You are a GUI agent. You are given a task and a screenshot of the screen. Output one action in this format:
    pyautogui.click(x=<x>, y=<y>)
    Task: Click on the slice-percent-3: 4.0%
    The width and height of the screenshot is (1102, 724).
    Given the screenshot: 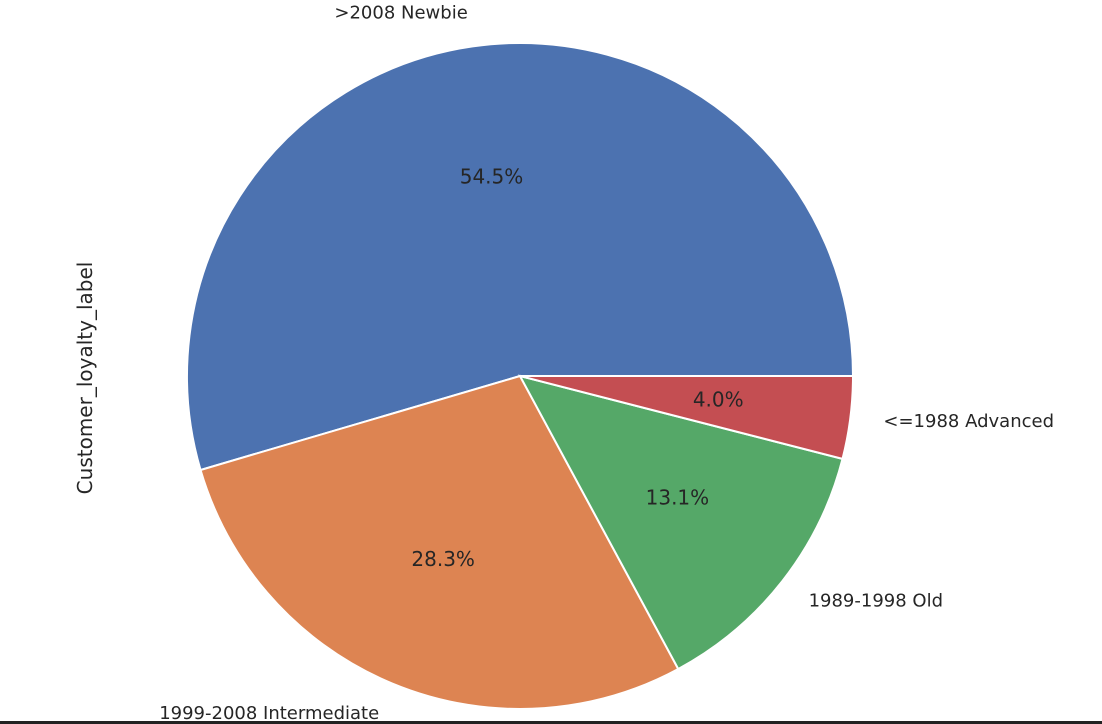 What is the action you would take?
    pyautogui.click(x=718, y=400)
    